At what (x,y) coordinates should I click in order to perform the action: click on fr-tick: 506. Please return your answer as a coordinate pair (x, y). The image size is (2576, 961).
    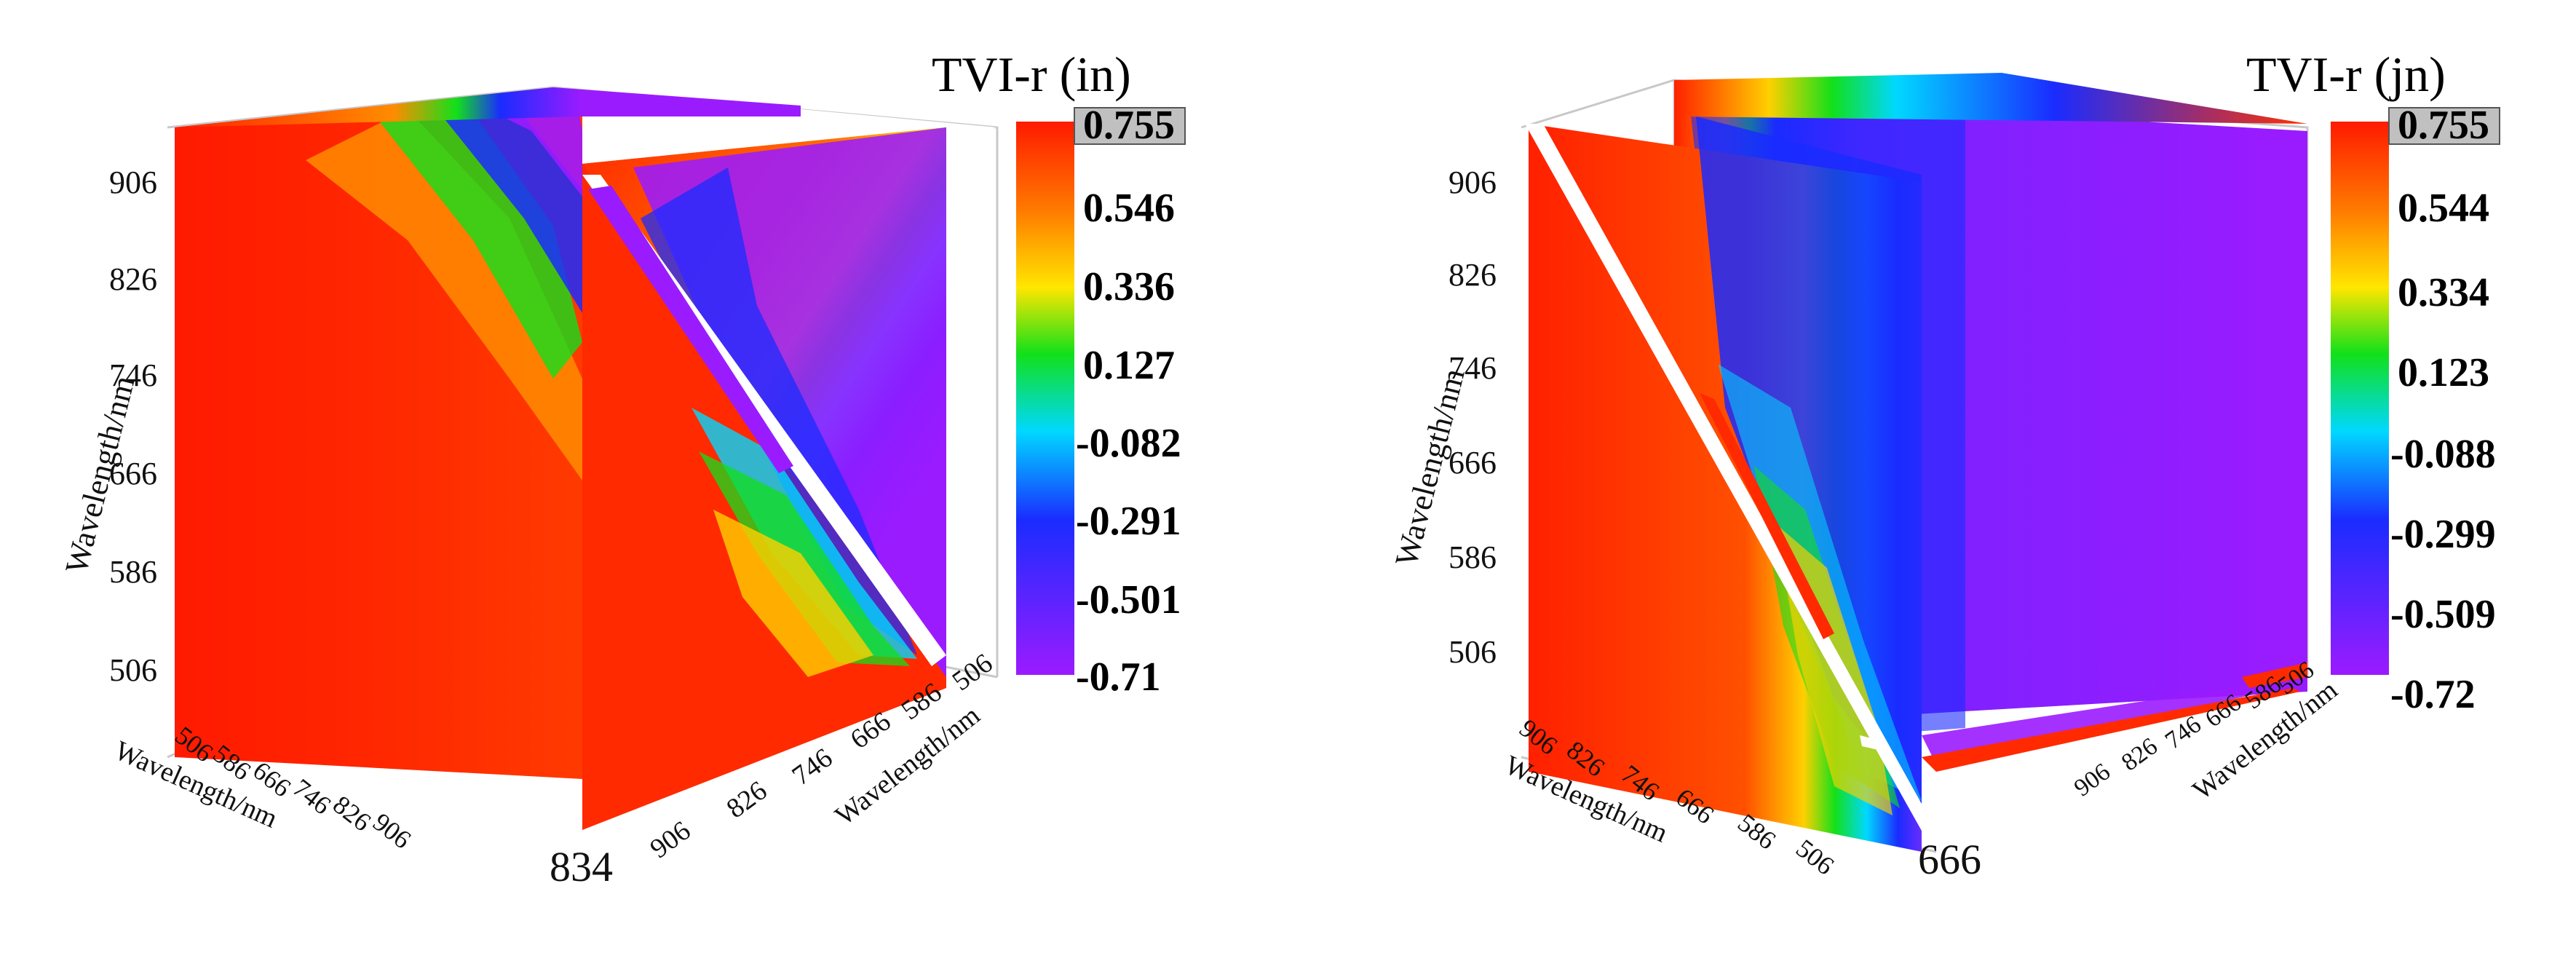
    Looking at the image, I should click on (973, 672).